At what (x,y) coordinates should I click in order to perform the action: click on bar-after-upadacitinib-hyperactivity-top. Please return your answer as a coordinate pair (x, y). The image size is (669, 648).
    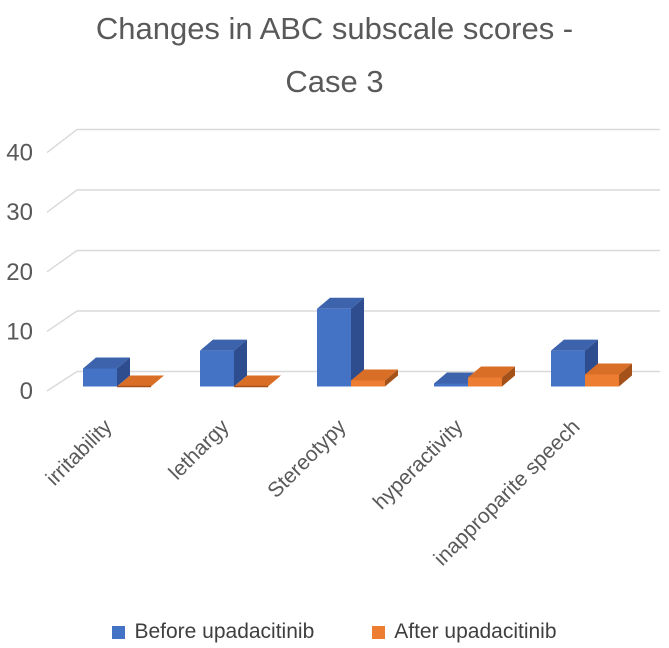
    Looking at the image, I should click on (491, 372).